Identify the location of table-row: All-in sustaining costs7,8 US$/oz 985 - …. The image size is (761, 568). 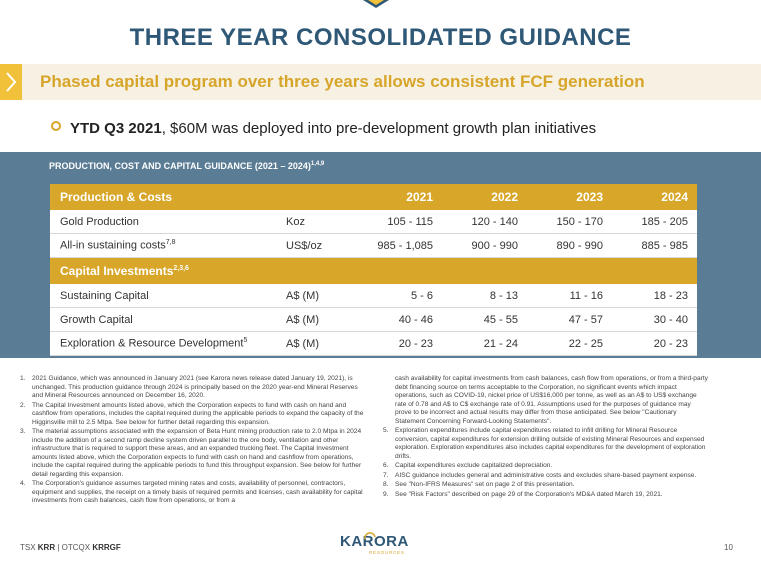
(373, 245).